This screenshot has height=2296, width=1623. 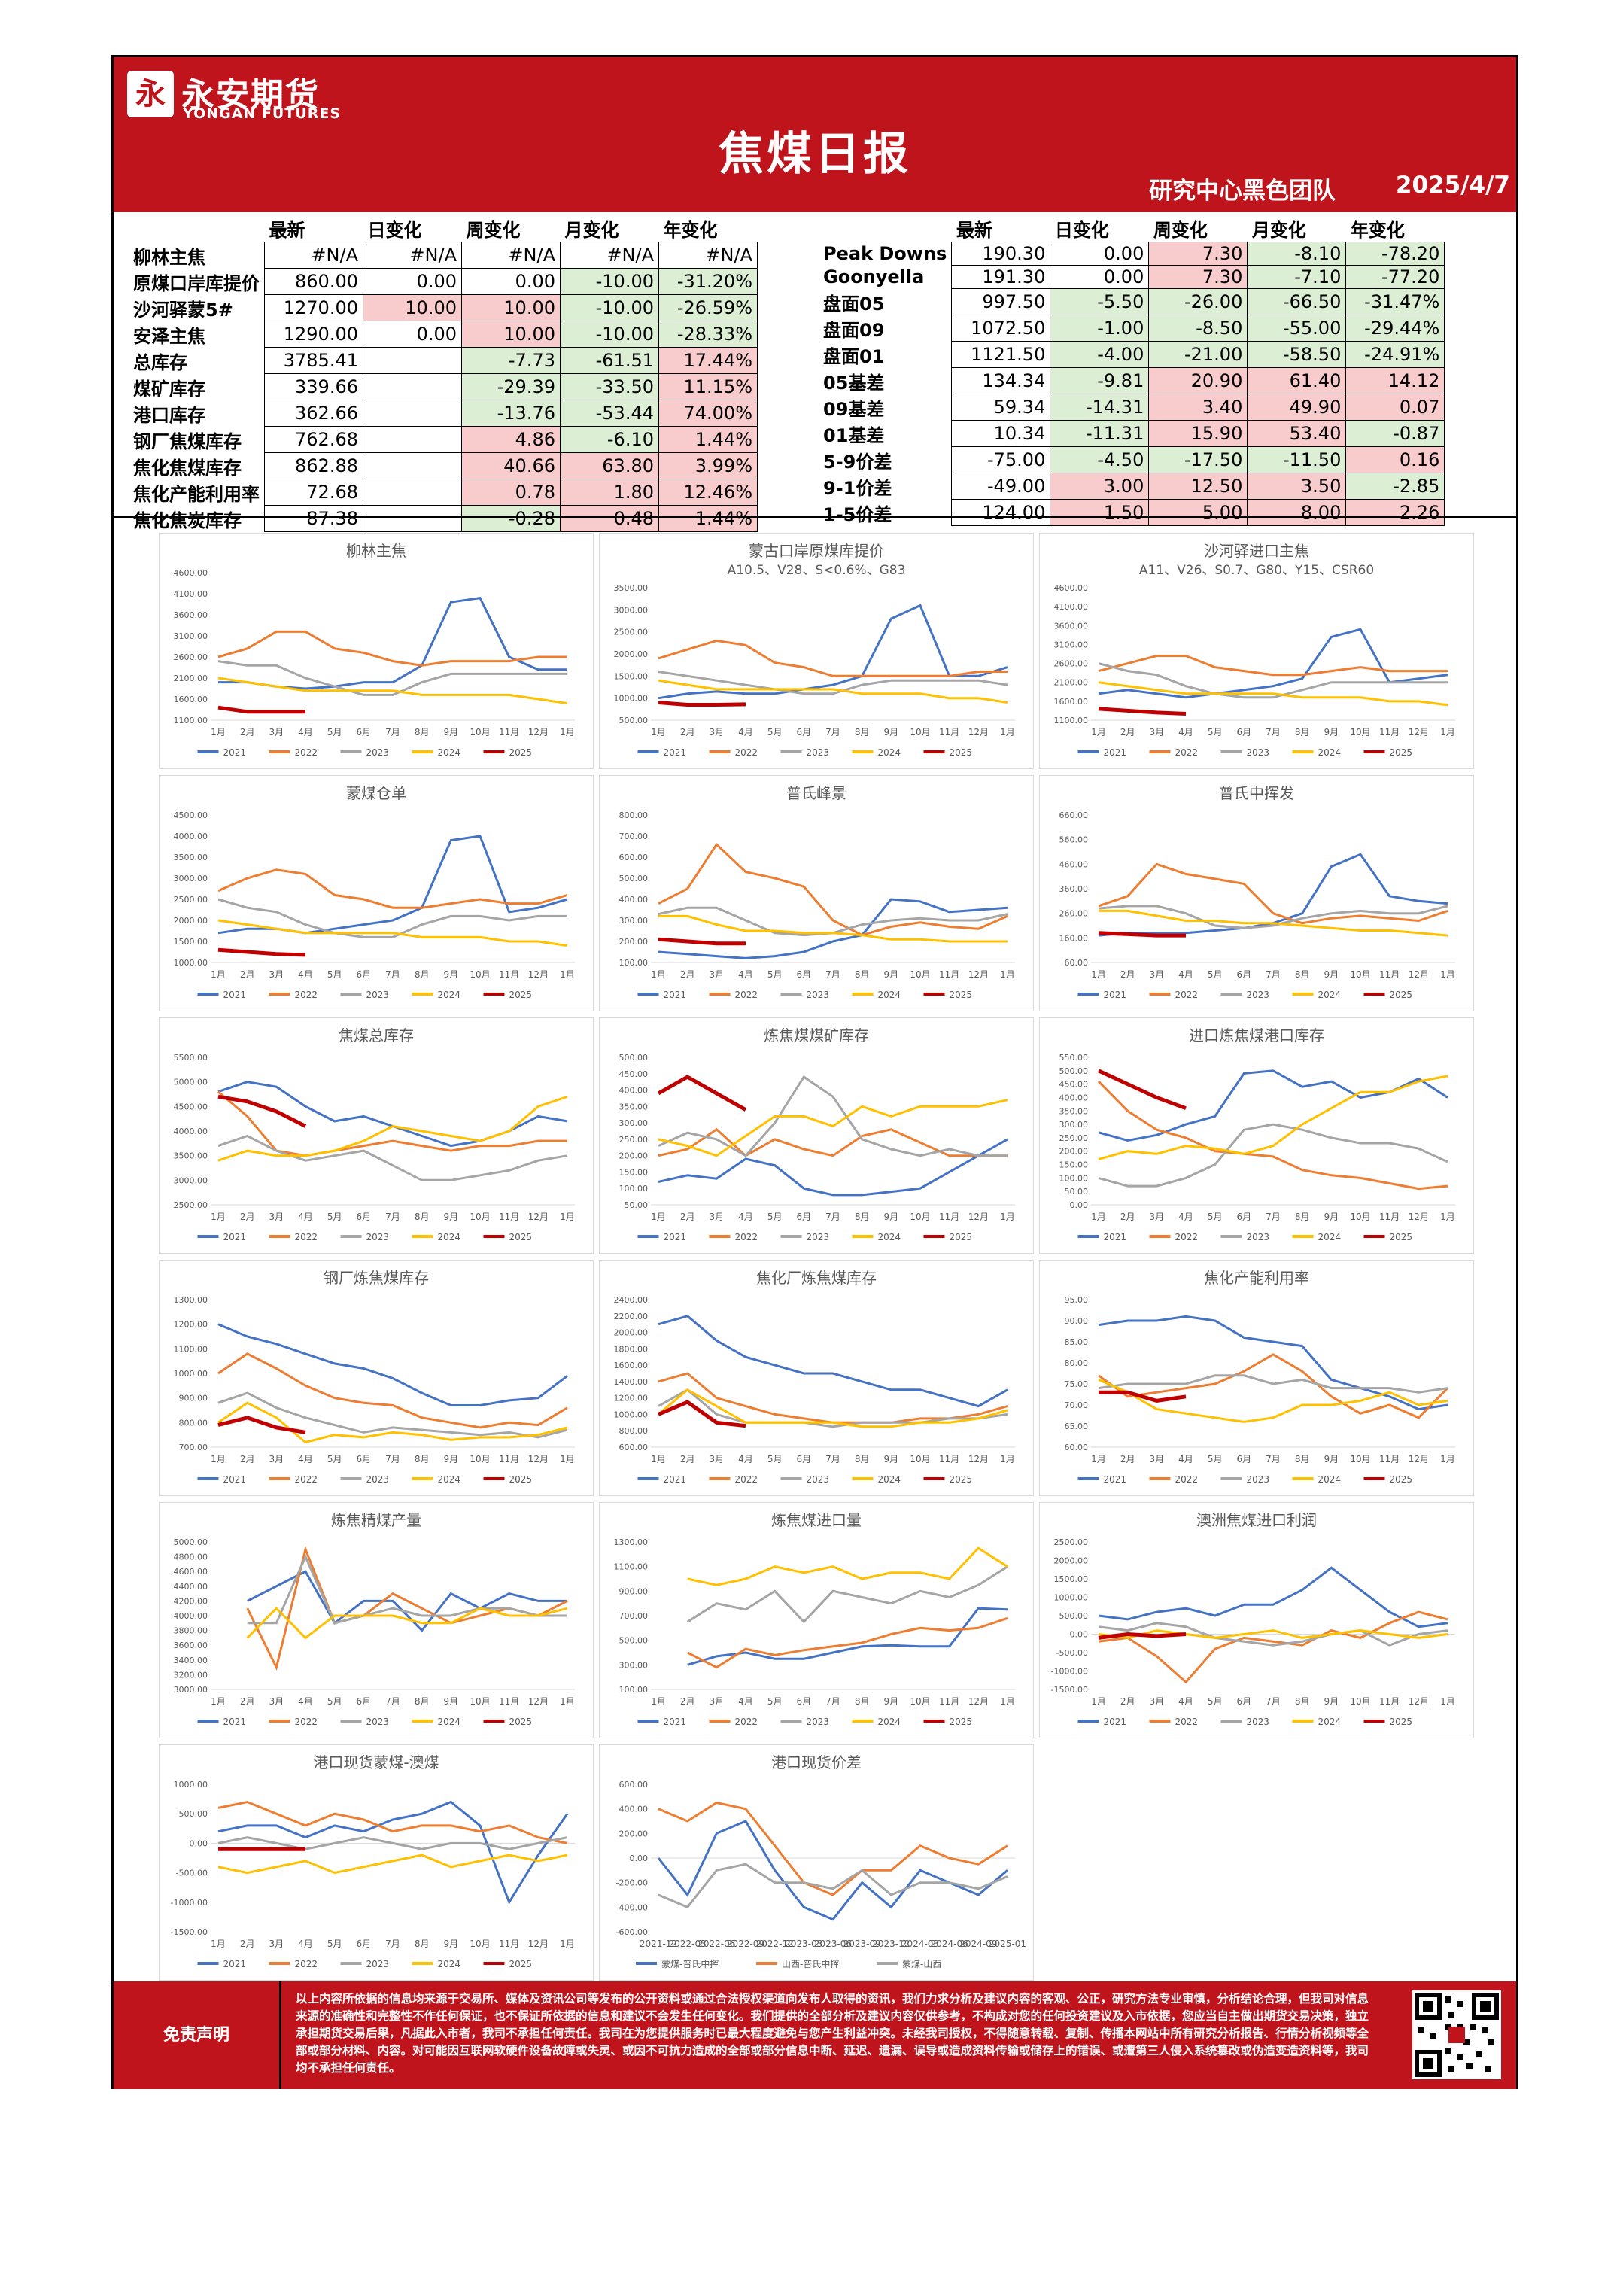 I want to click on cell-value, so click(x=412, y=439).